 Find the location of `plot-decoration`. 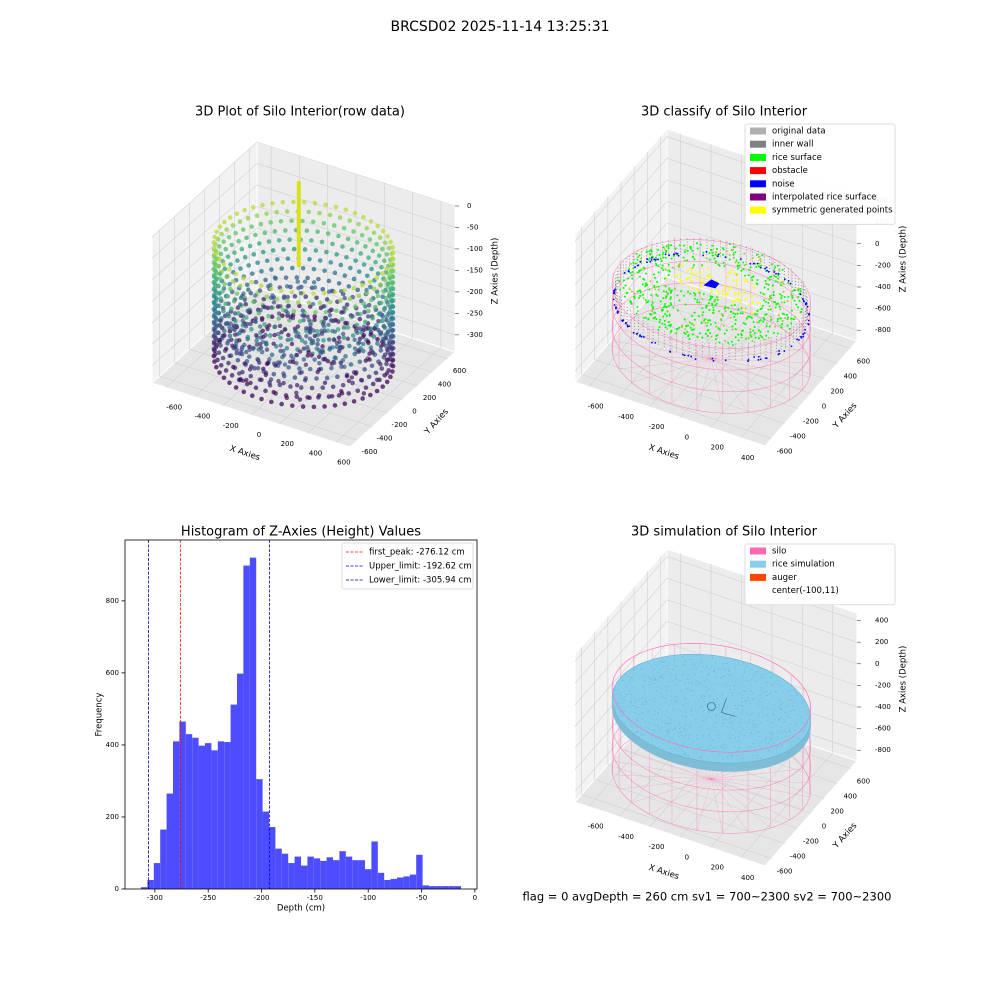

plot-decoration is located at coordinates (303, 295).